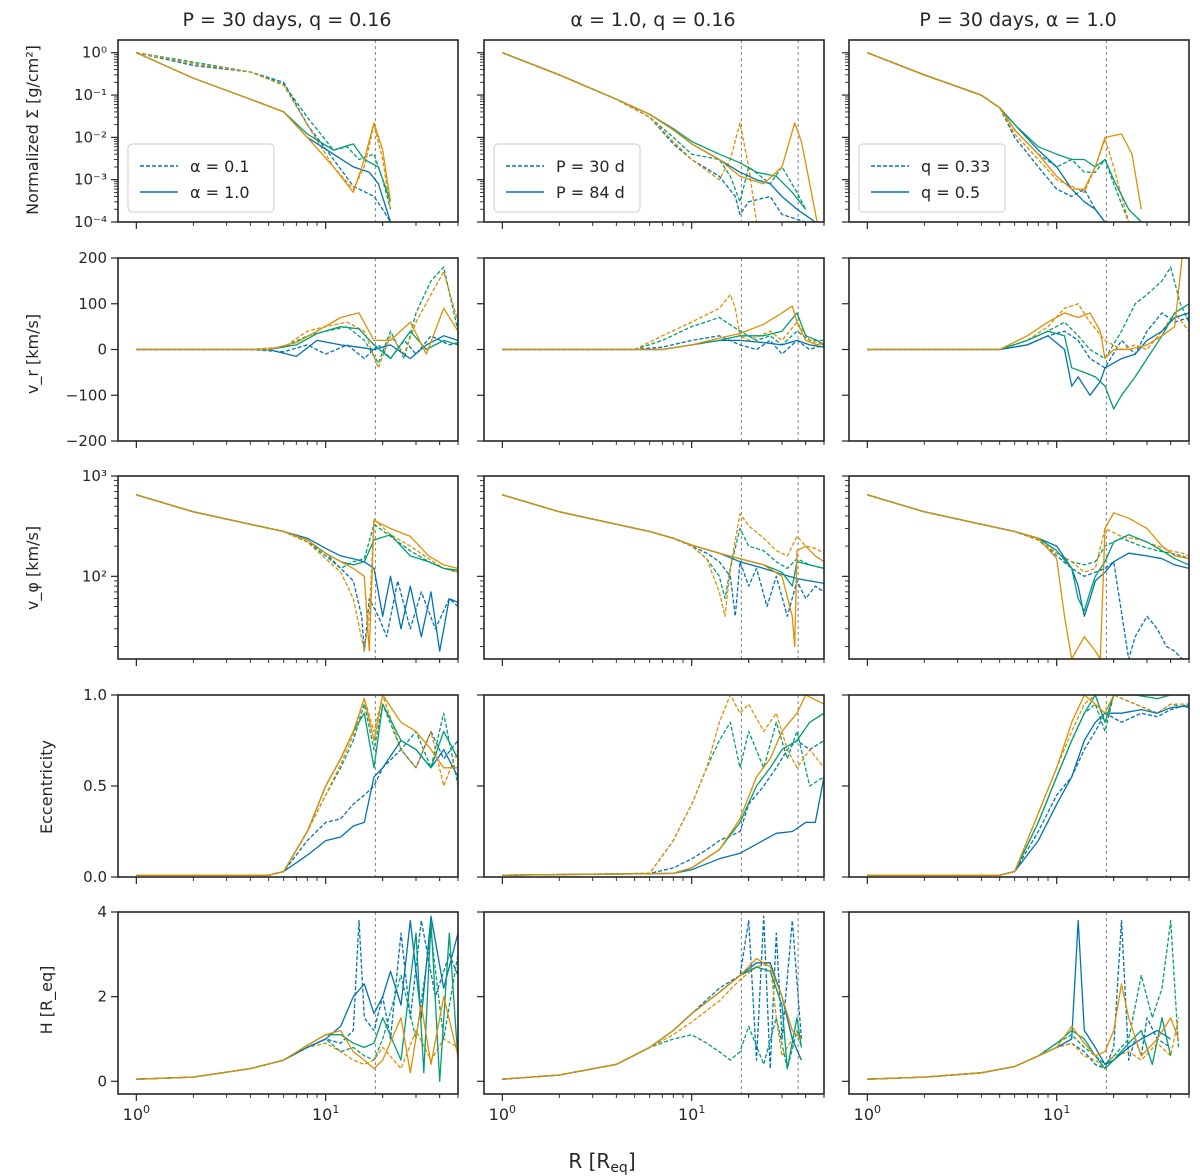 This screenshot has height=1176, width=1200. I want to click on panel-c1-r1: 10⁰ 10⁻¹ 10⁻² 10⁻³ 10⁻⁴ α = 0.1 α = 1.0, so click(266, 135).